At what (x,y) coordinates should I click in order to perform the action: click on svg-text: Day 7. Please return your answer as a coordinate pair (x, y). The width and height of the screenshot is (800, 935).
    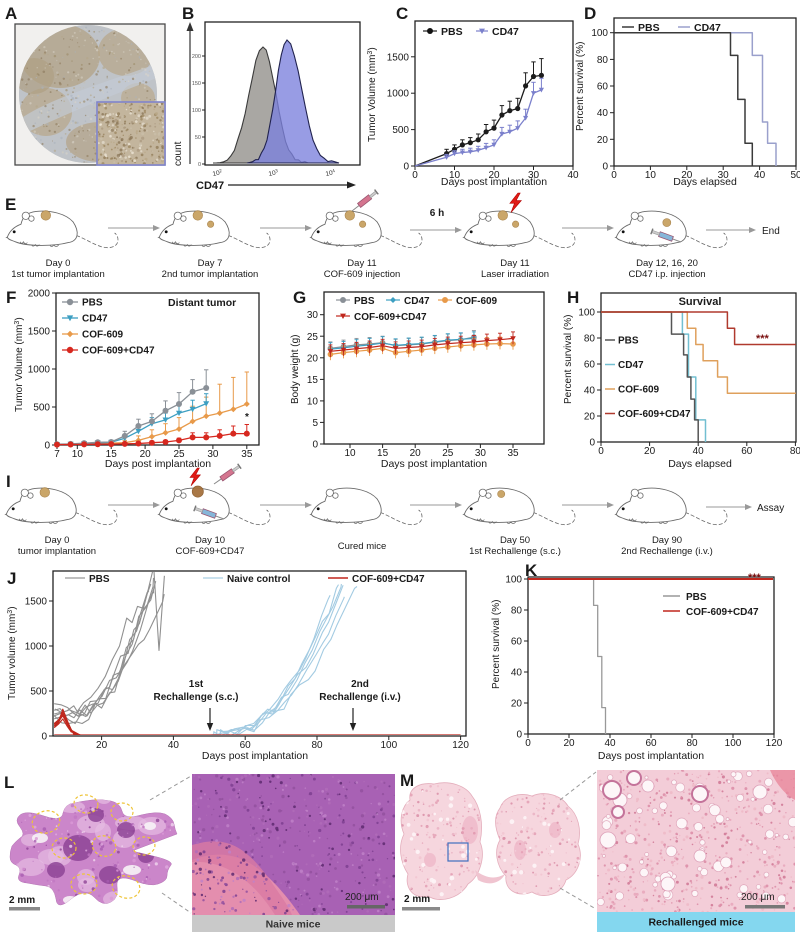
    Looking at the image, I should click on (210, 263).